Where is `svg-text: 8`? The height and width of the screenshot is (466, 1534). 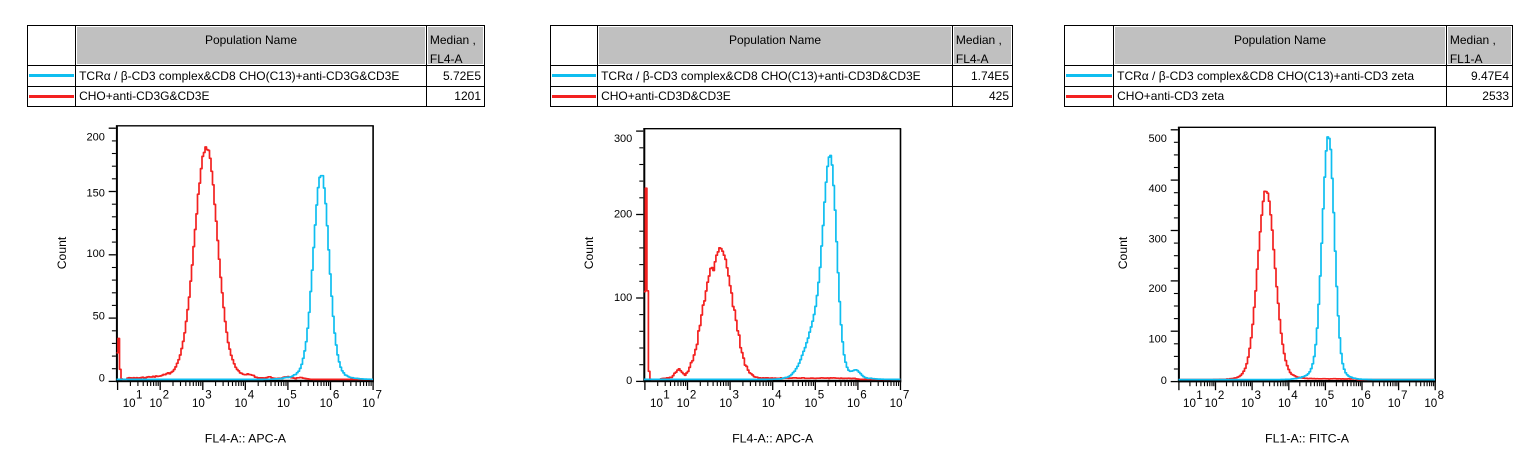
svg-text: 8 is located at coordinates (1441, 395).